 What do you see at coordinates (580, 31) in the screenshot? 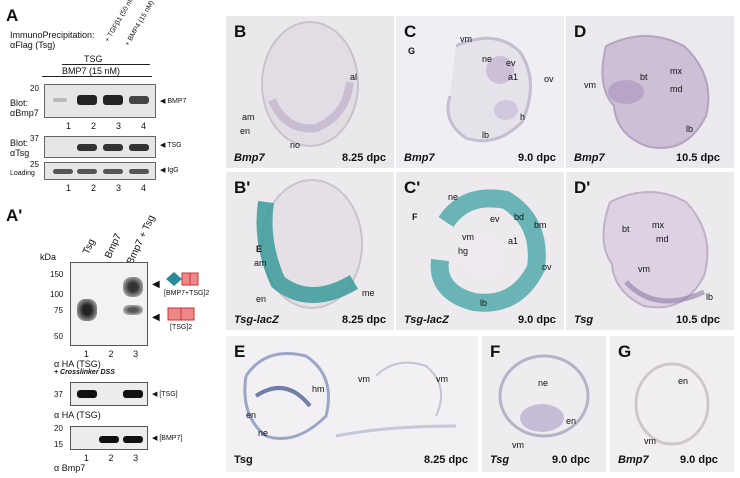
I see `panel-d-letter: D` at bounding box center [580, 31].